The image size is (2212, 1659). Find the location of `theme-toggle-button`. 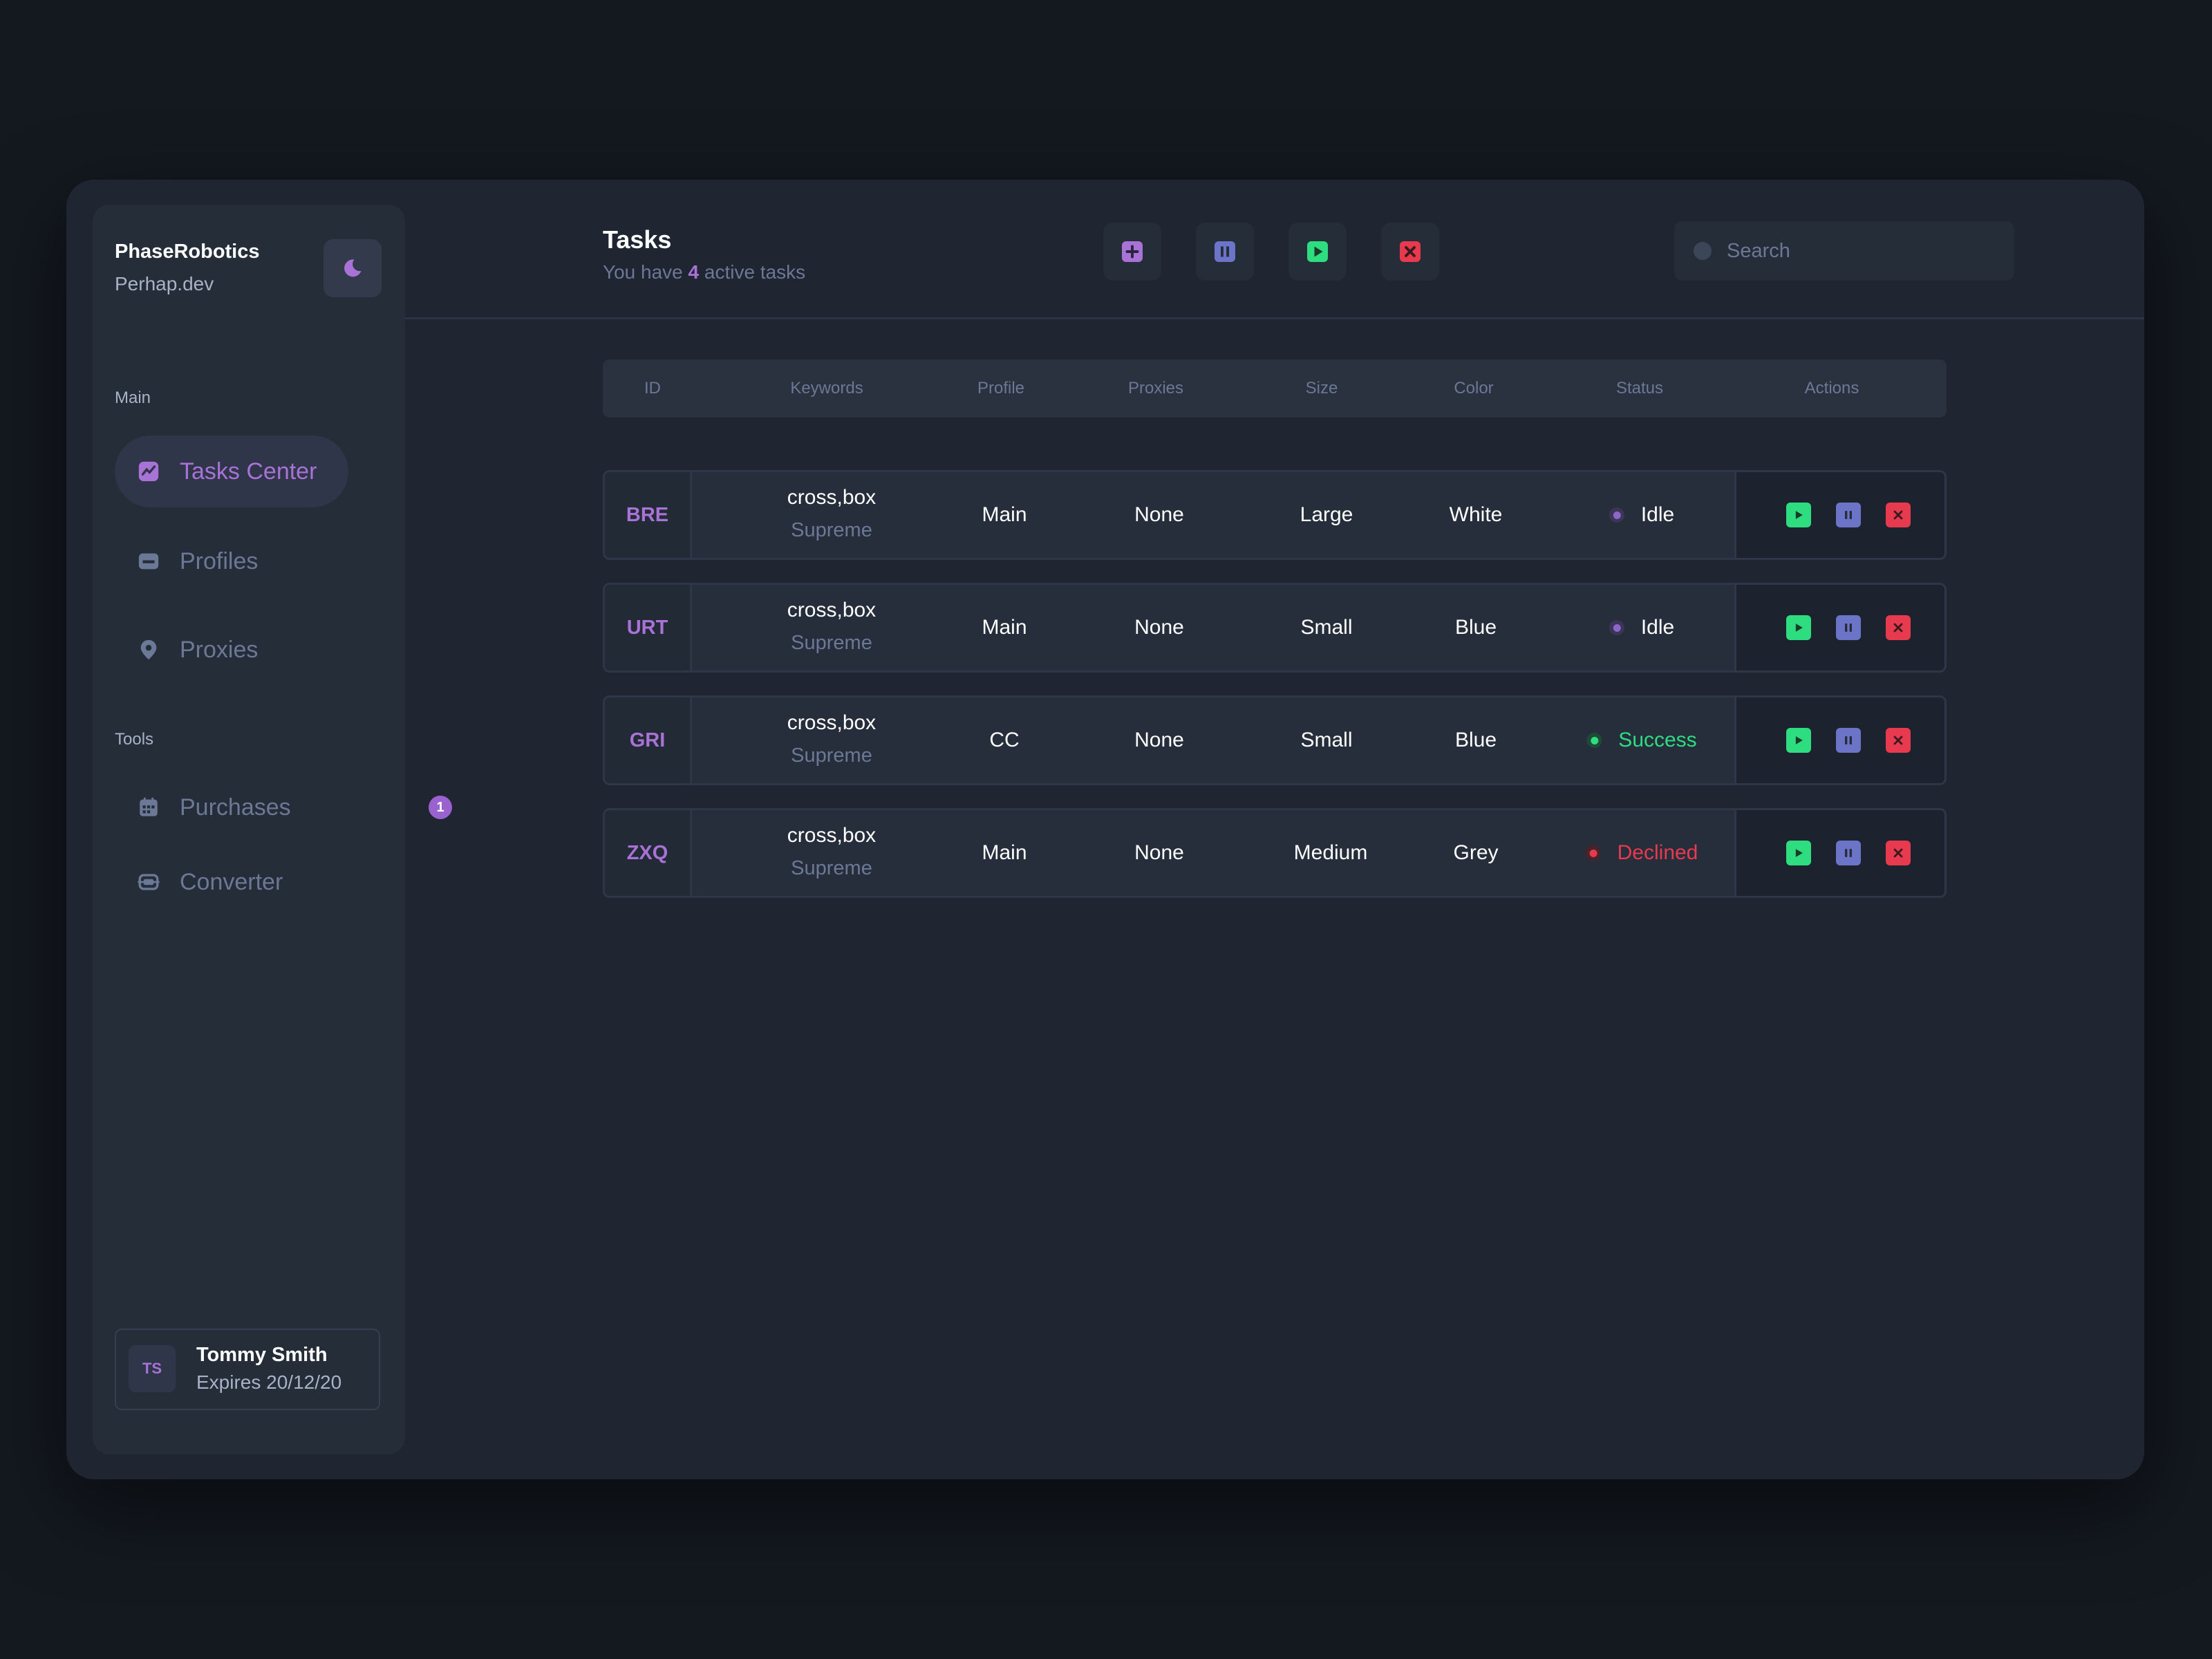

theme-toggle-button is located at coordinates (353, 268).